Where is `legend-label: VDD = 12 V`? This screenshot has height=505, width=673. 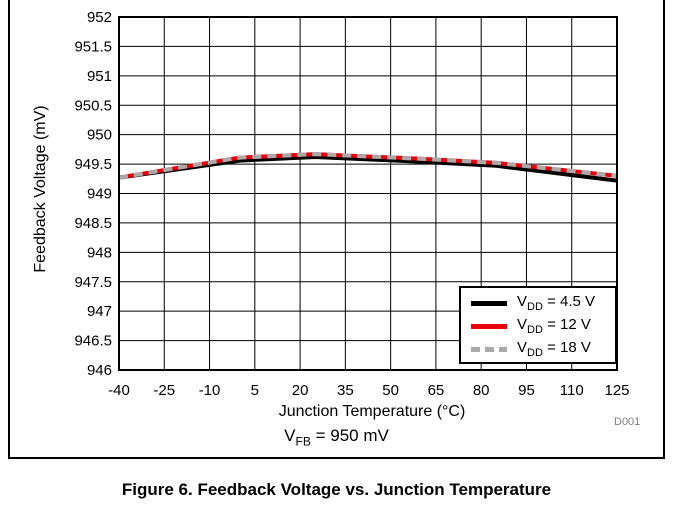 legend-label: VDD = 12 V is located at coordinates (554, 326).